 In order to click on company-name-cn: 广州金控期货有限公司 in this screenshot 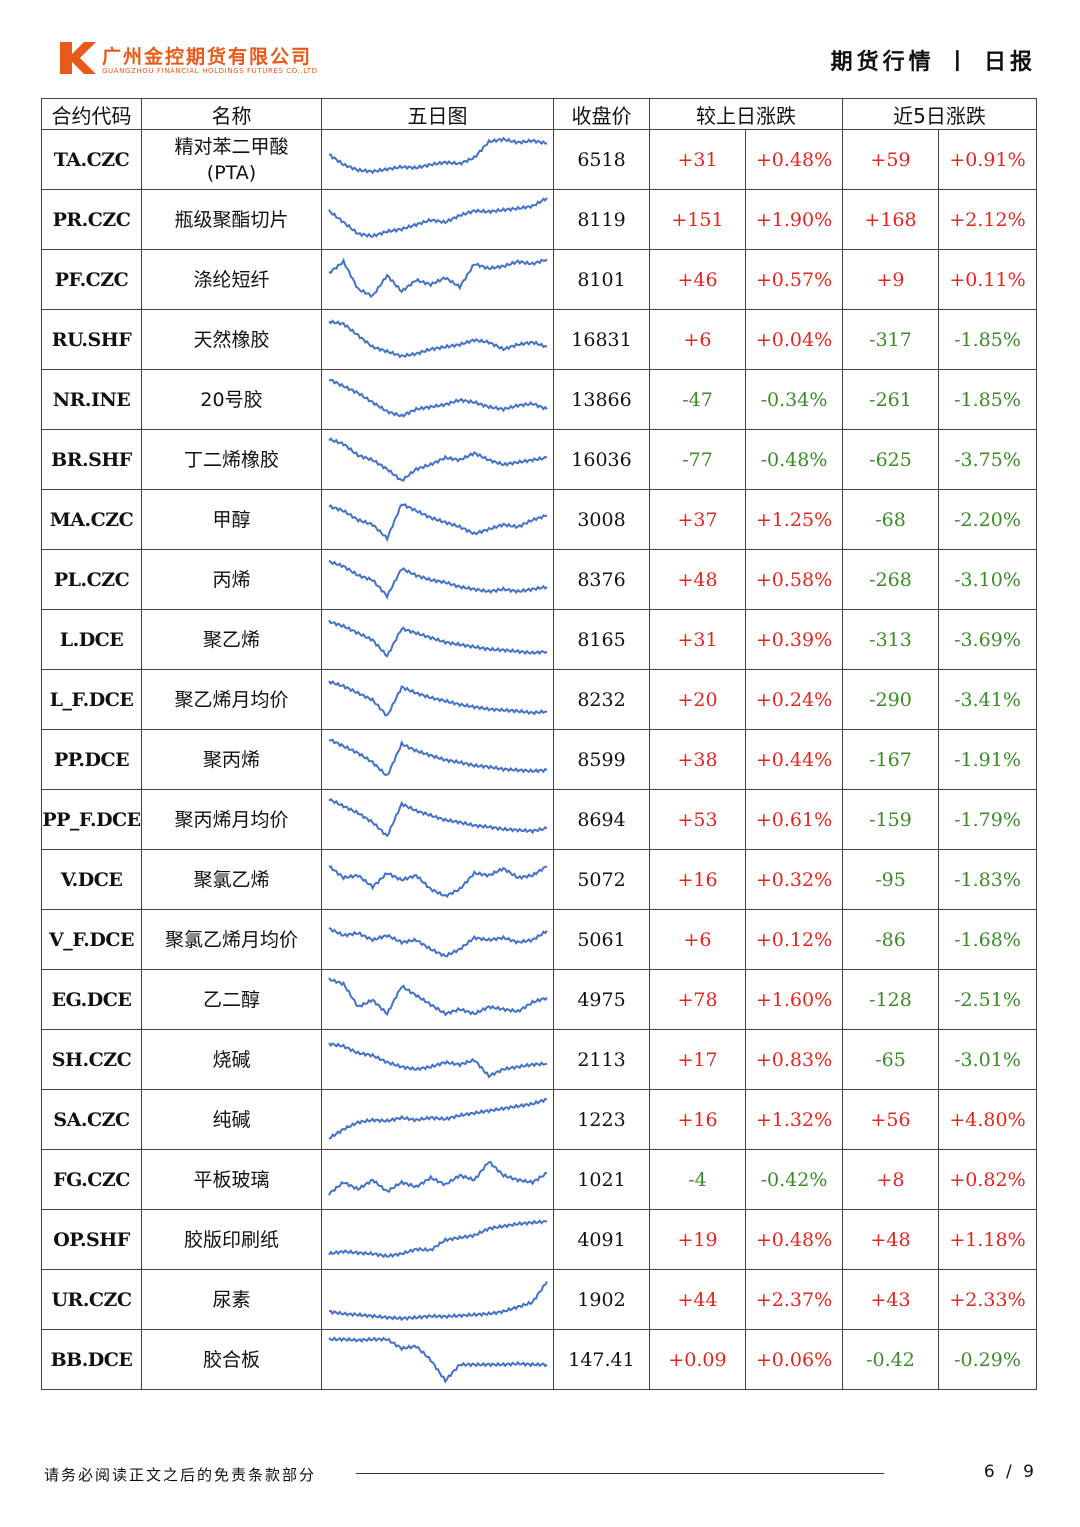, I will do `click(207, 57)`.